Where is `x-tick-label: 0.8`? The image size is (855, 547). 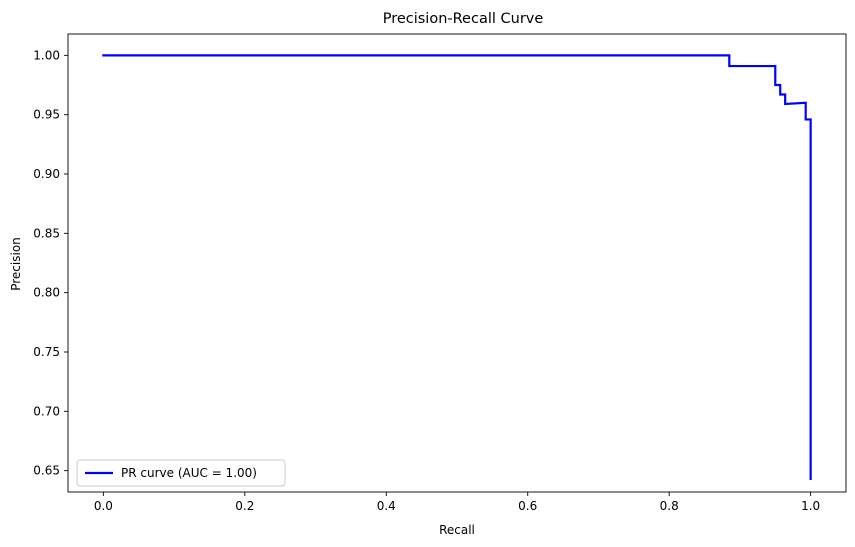
x-tick-label: 0.8 is located at coordinates (669, 506).